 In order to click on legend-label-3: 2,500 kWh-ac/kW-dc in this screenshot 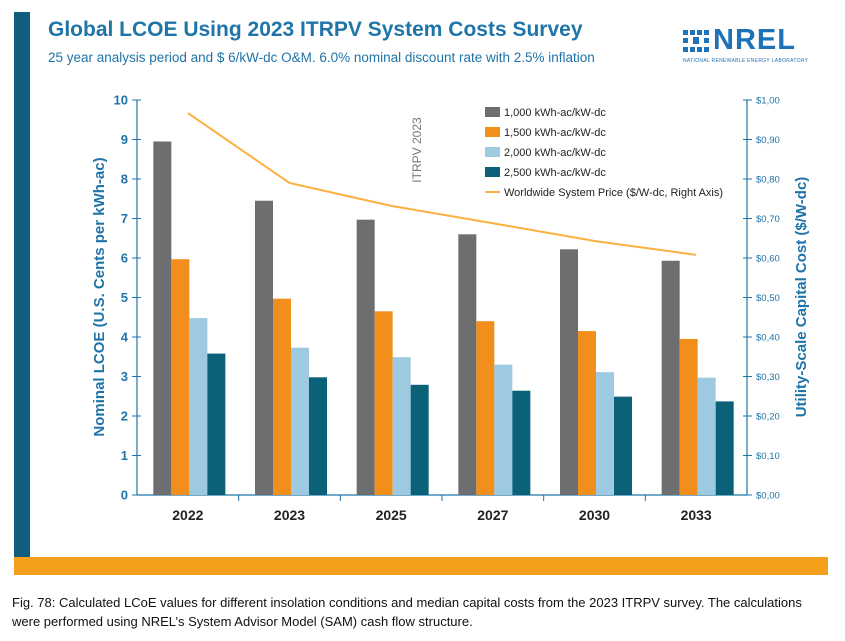, I will do `click(555, 173)`.